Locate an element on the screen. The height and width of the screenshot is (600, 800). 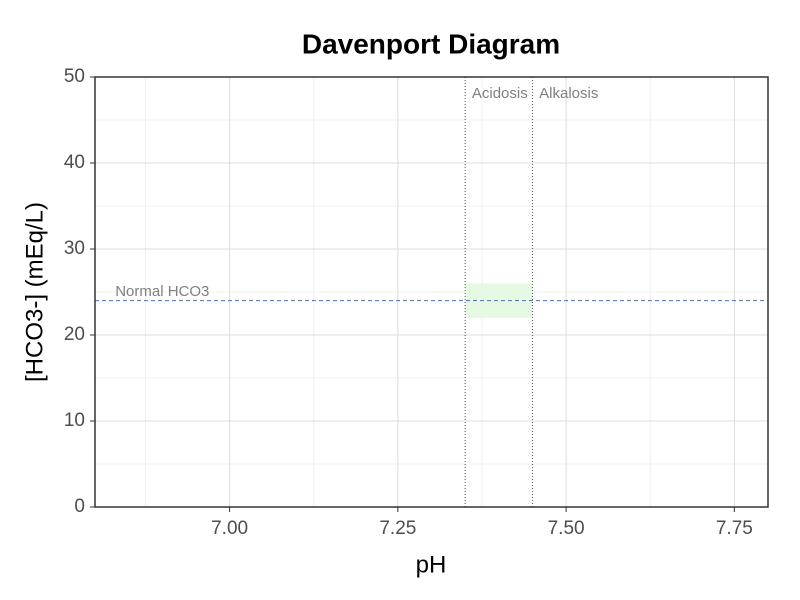
x-tick-label: 7.25 is located at coordinates (397, 528).